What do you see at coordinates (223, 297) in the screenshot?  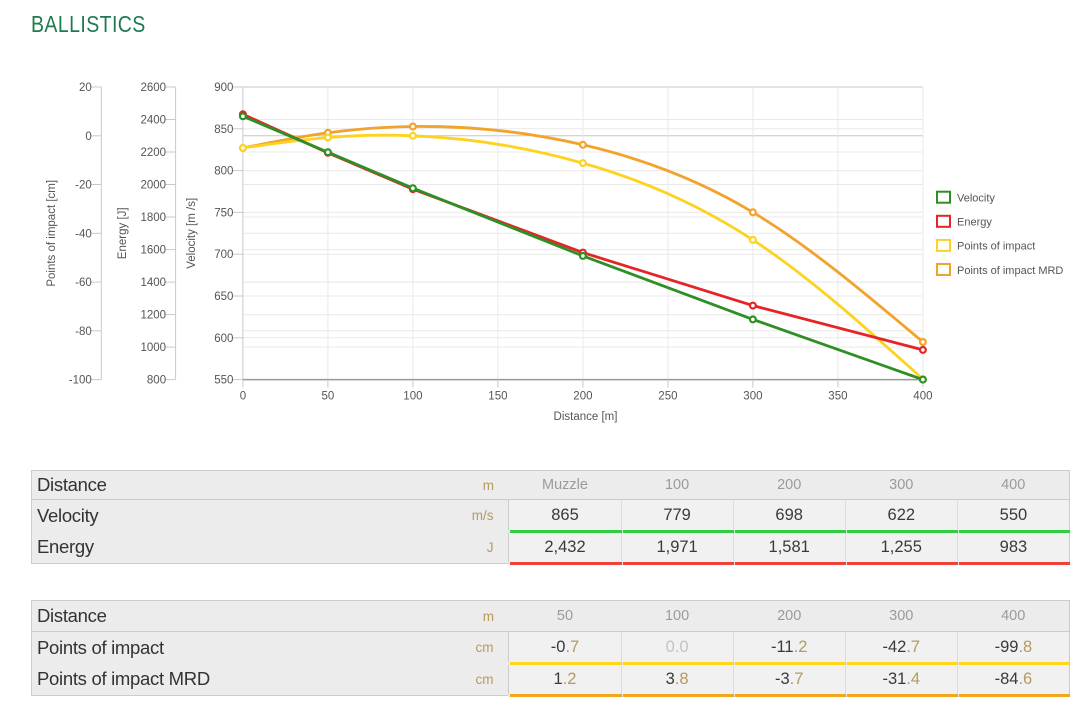 I see `svg-text: 650` at bounding box center [223, 297].